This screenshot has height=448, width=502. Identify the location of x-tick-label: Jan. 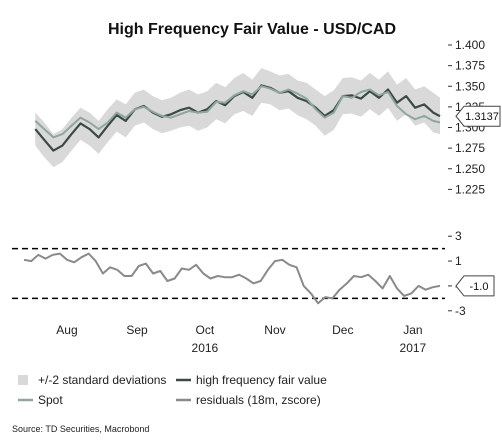
(412, 330).